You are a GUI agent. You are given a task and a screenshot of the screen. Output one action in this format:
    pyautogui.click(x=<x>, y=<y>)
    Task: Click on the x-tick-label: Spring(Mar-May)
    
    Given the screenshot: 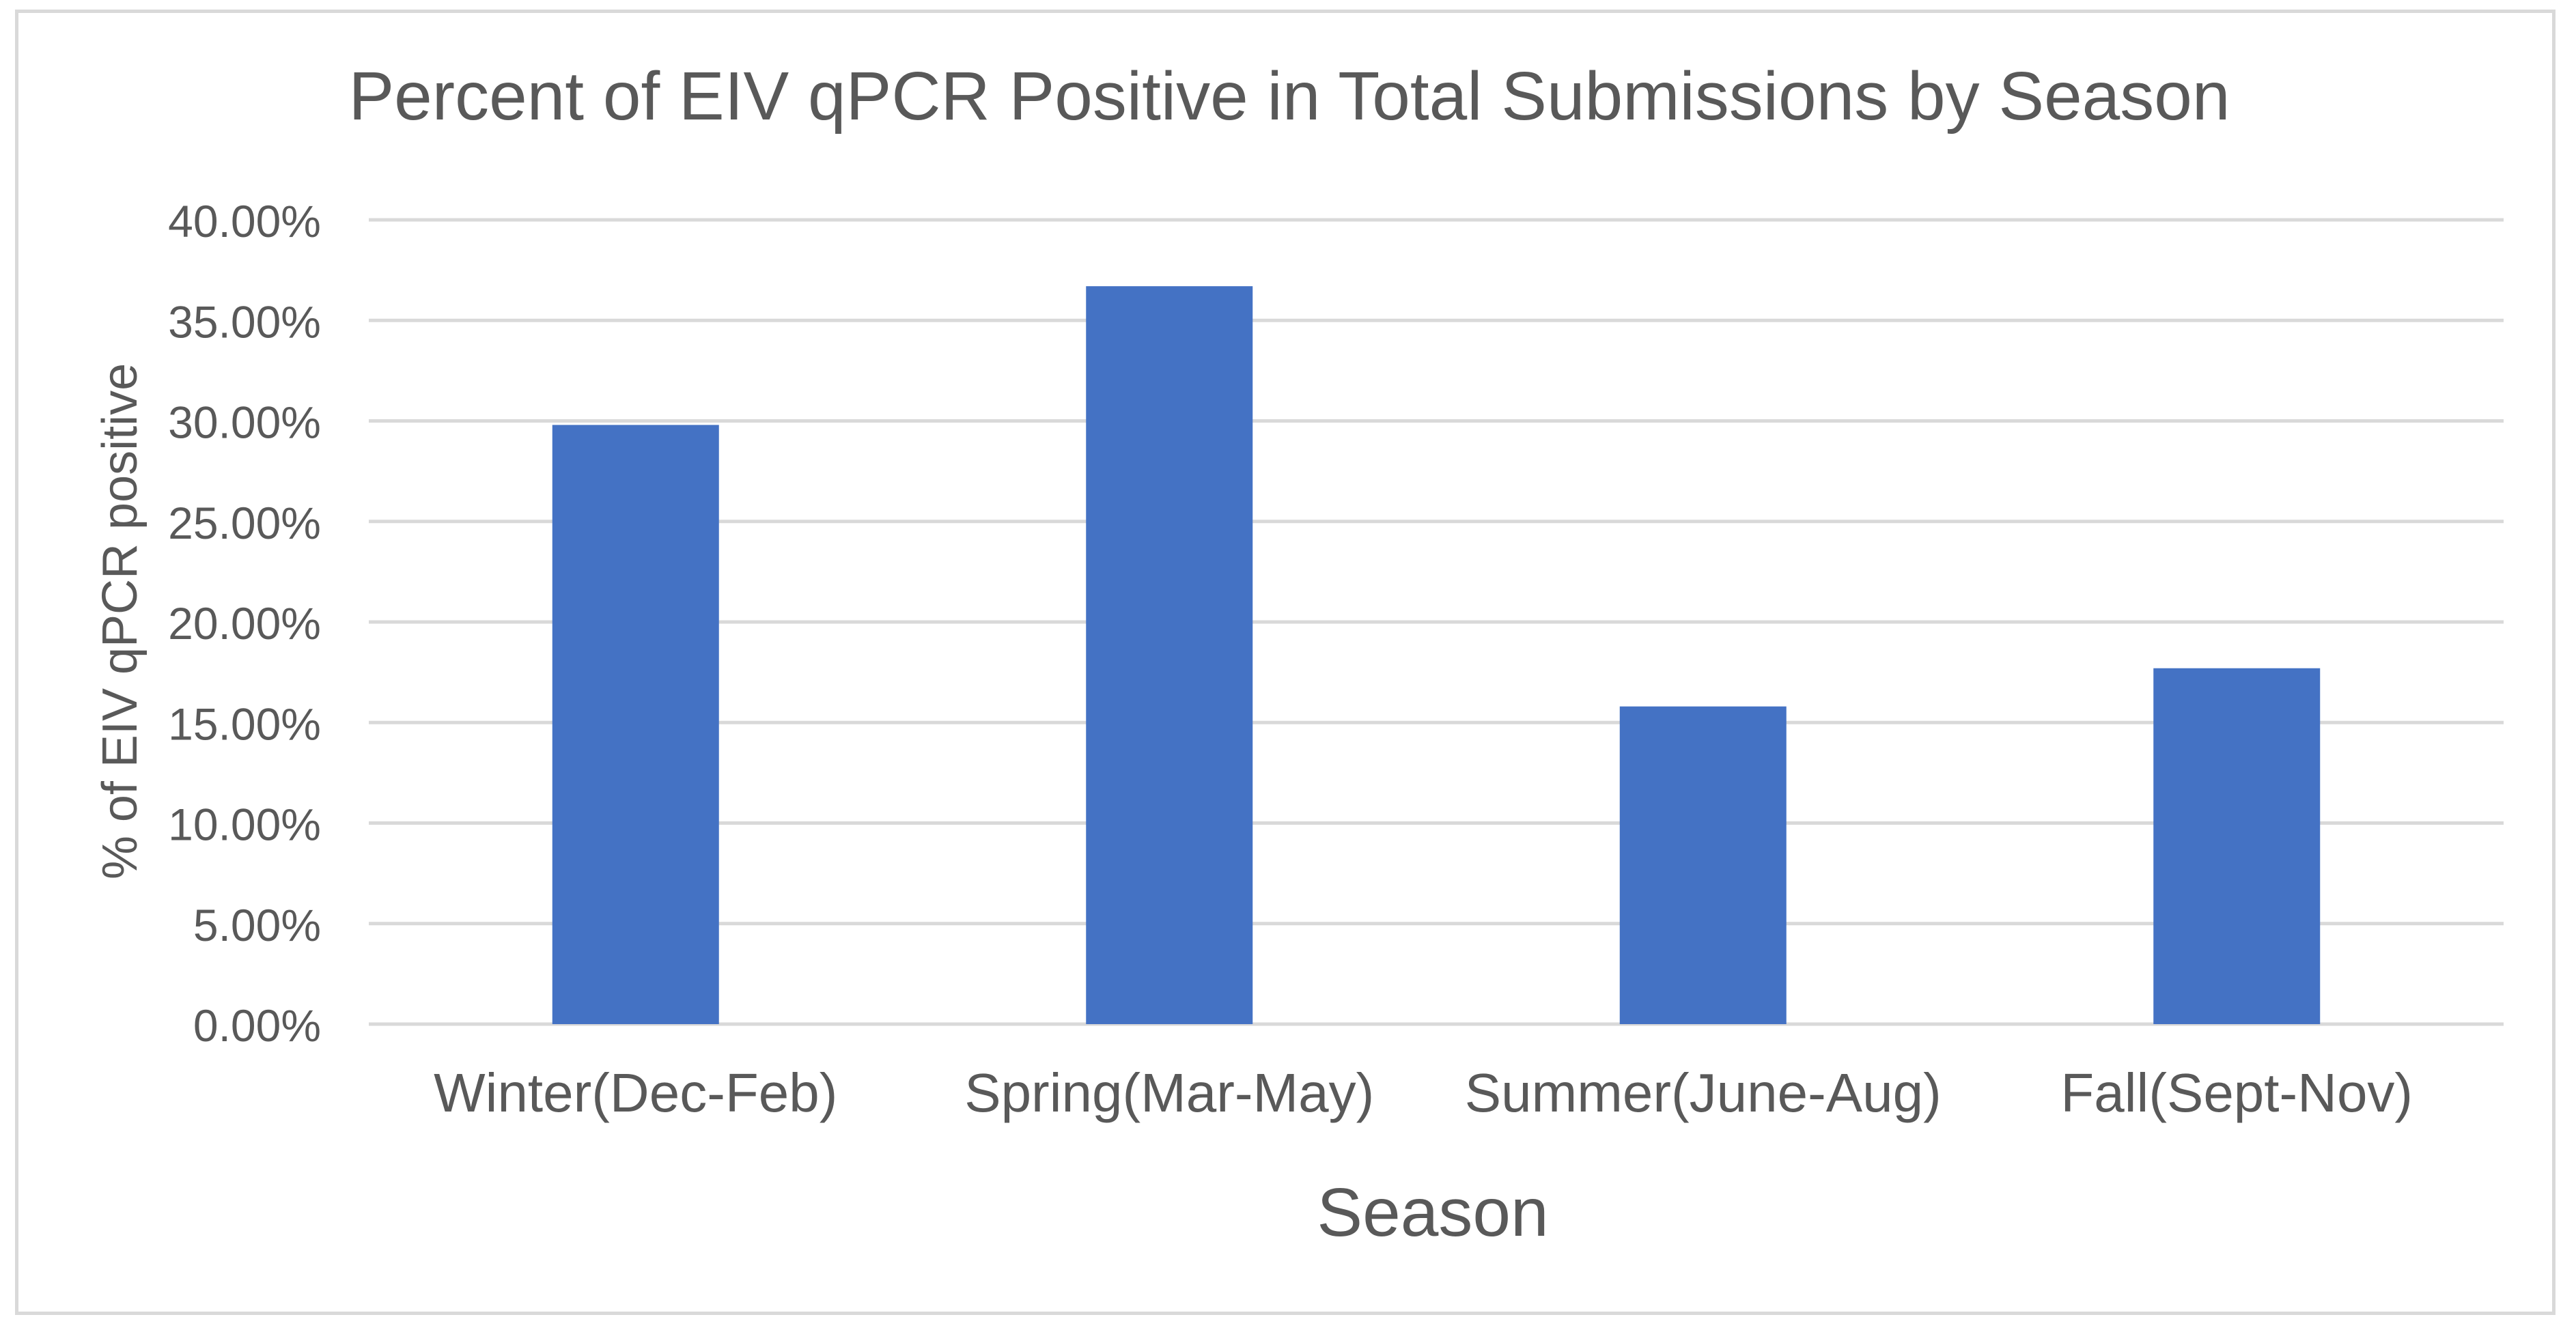 What is the action you would take?
    pyautogui.click(x=1169, y=1092)
    